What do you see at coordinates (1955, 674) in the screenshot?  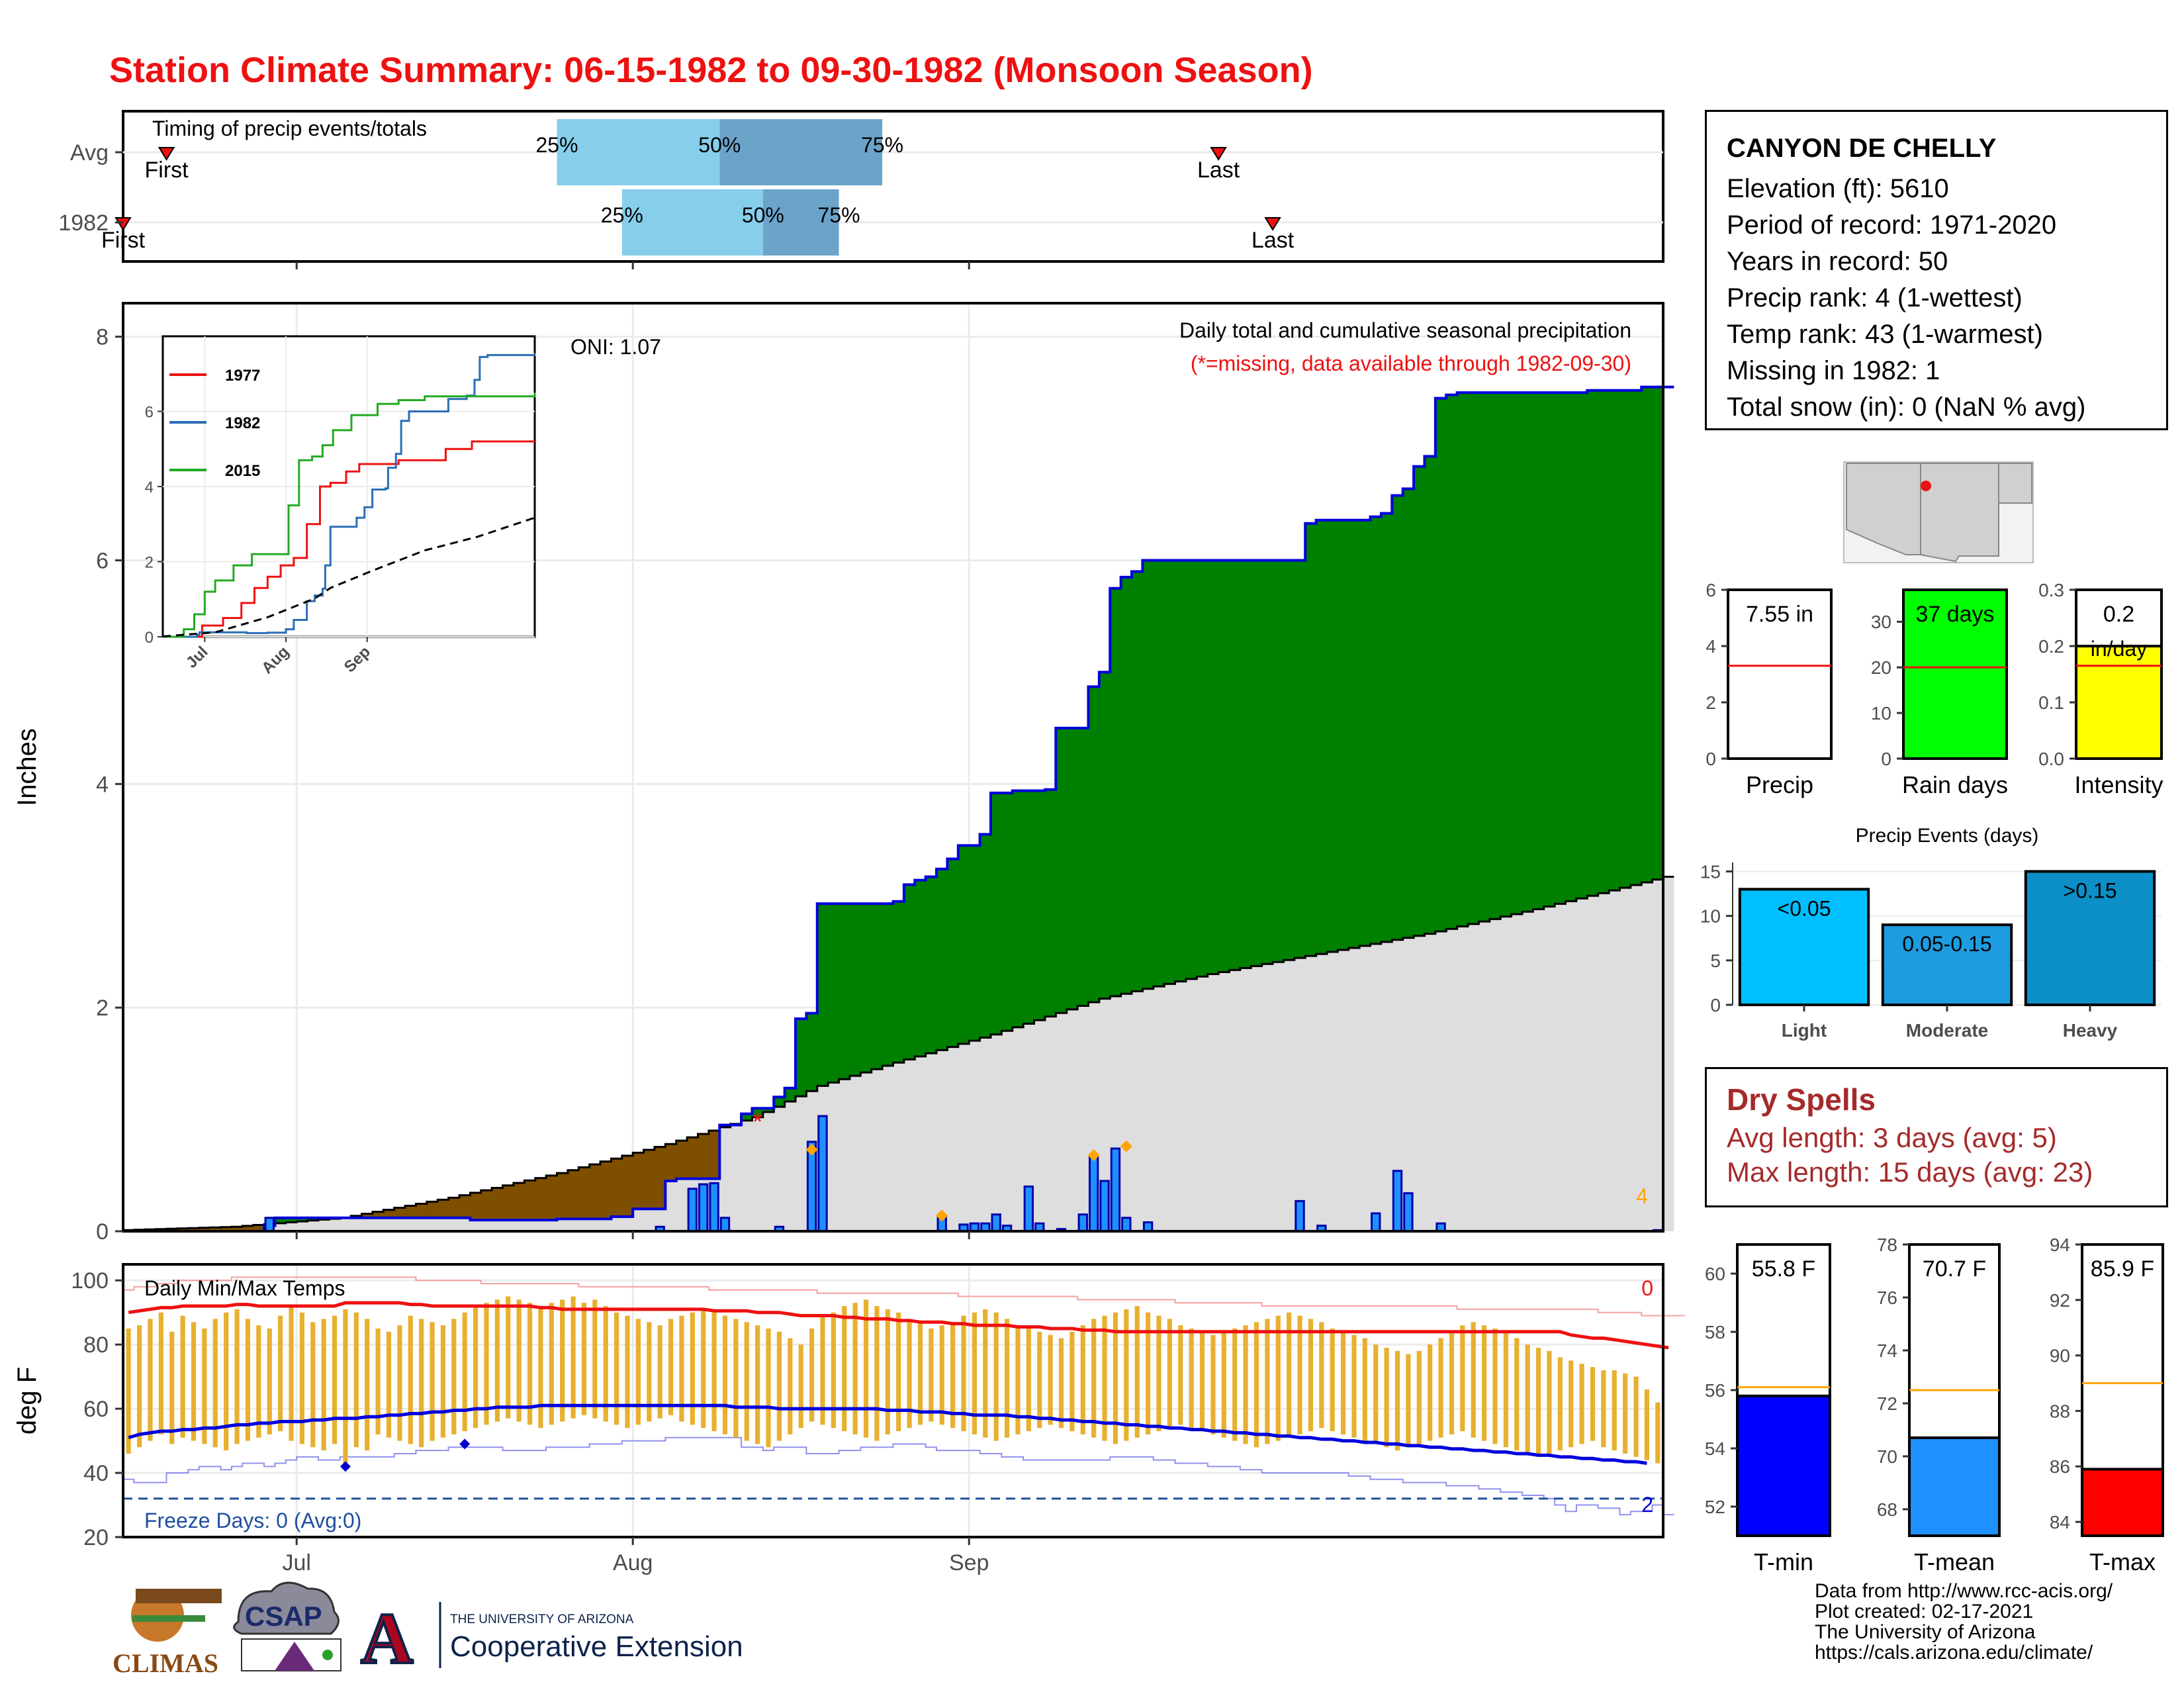 I see `raindays_gauge-bar` at bounding box center [1955, 674].